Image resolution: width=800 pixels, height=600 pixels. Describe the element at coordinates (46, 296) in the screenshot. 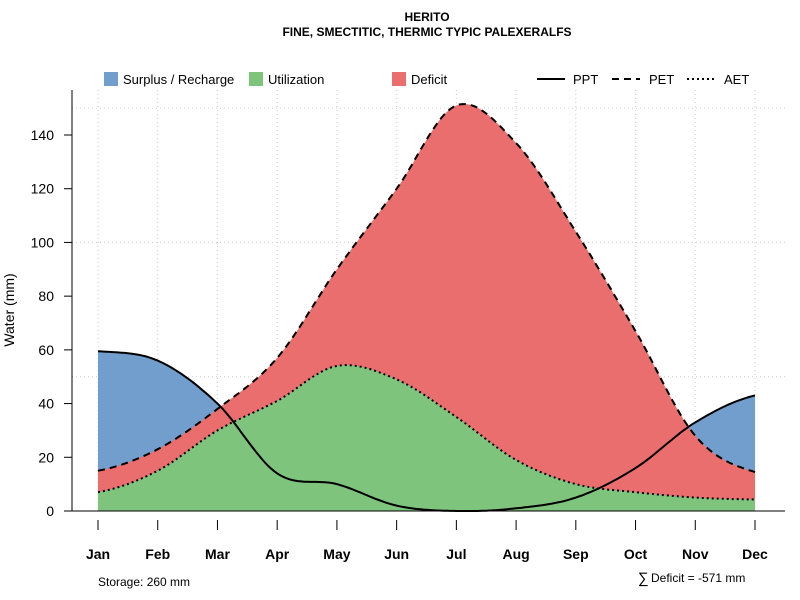

I see `y-tick-label: 80` at that location.